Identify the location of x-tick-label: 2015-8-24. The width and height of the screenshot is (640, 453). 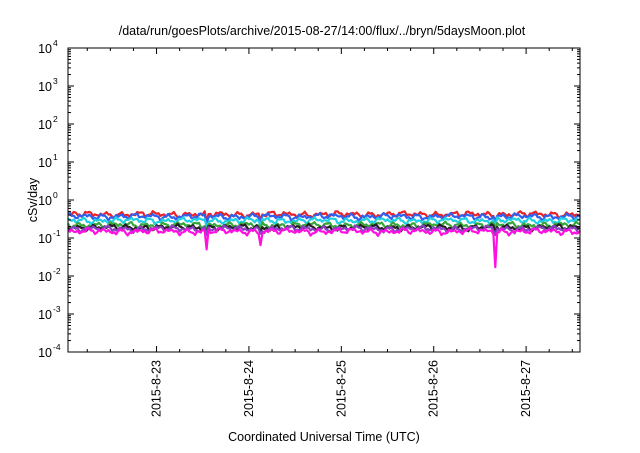
(249, 388).